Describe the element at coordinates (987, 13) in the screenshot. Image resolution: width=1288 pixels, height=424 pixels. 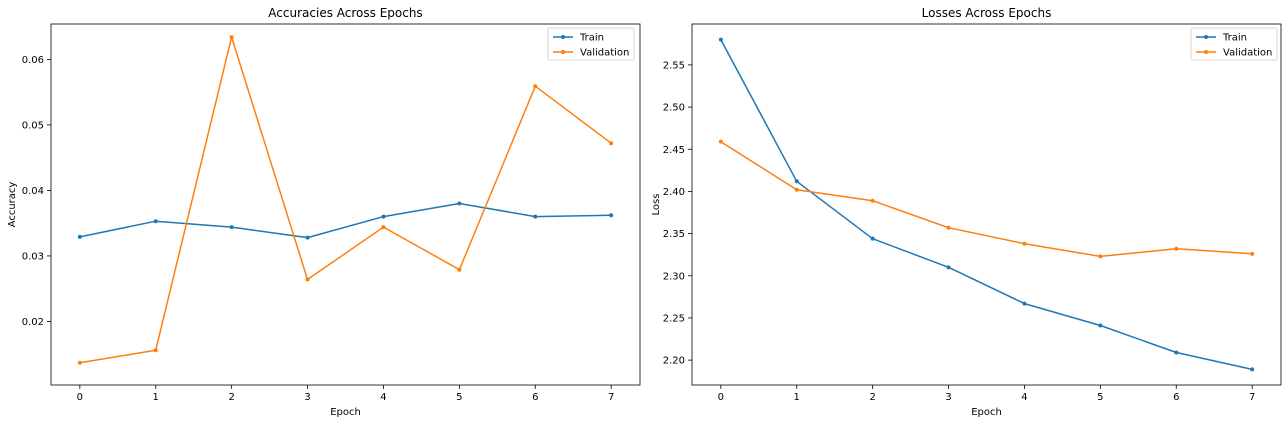
I see `chart-title: Losses Across Epochs` at that location.